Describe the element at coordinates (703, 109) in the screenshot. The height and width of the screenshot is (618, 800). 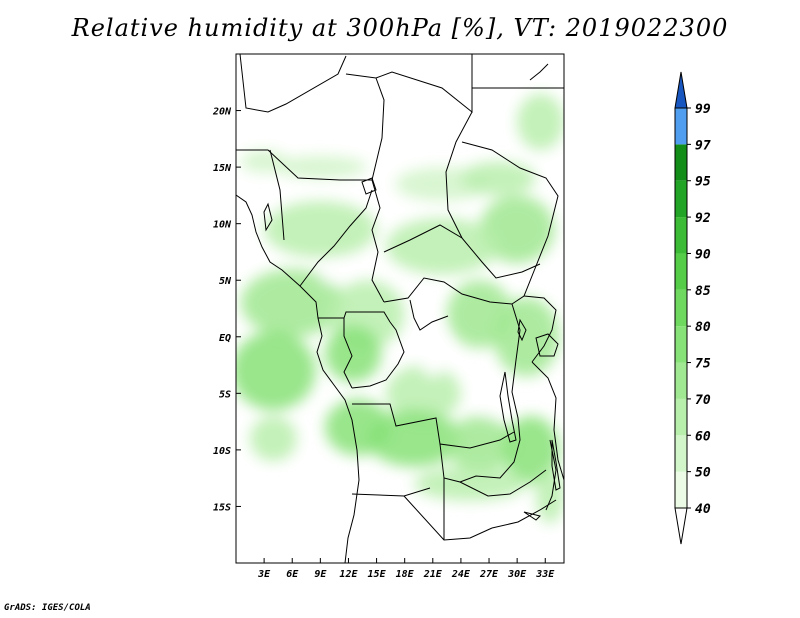
I see `colorbar-label: 99` at that location.